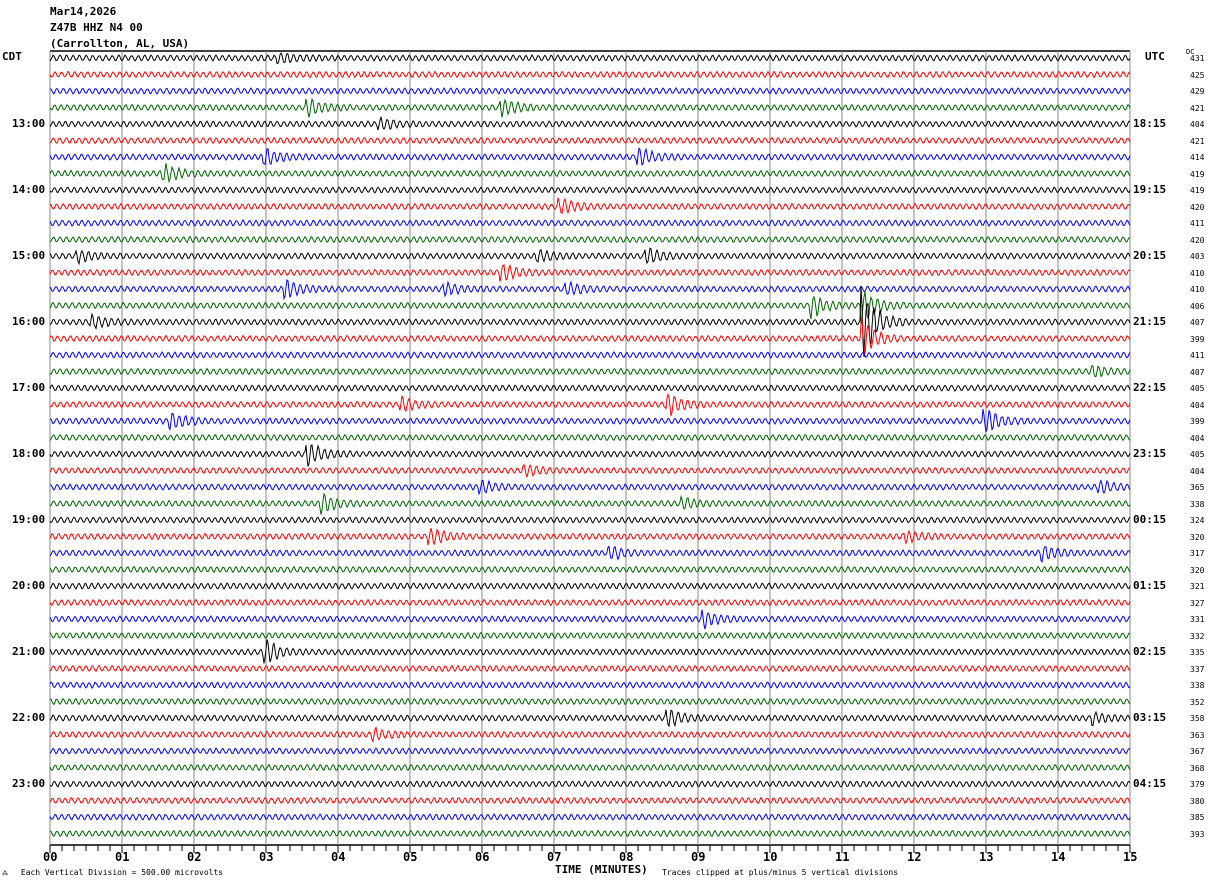 This screenshot has width=1210, height=886. Describe the element at coordinates (96, 27) in the screenshot. I see `station-label: Z47B HHZ N4 00` at that location.